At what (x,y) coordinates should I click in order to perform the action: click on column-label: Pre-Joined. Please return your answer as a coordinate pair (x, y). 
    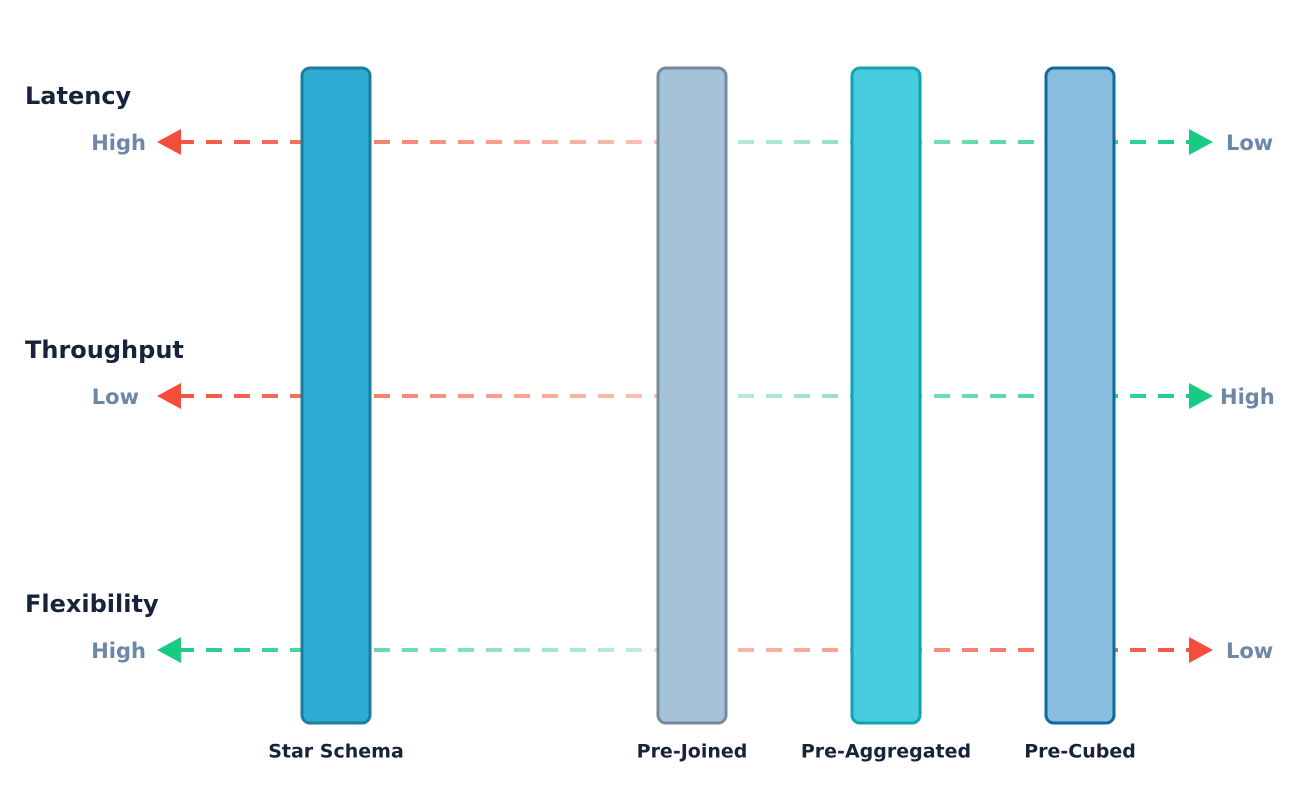
    Looking at the image, I should click on (692, 752).